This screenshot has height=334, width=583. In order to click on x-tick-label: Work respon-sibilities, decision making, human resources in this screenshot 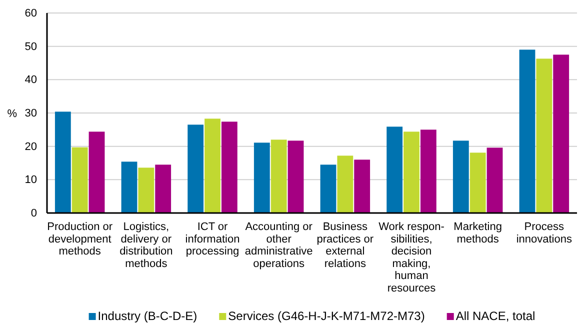, I will do `click(411, 257)`.